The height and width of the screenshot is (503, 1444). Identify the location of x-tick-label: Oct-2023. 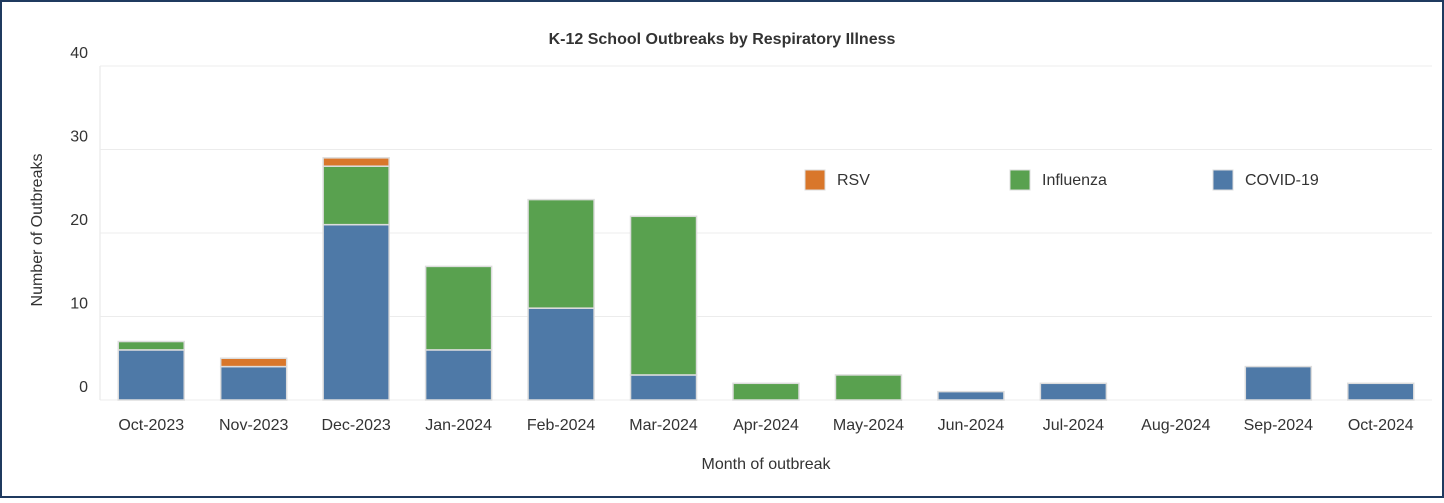
(151, 425).